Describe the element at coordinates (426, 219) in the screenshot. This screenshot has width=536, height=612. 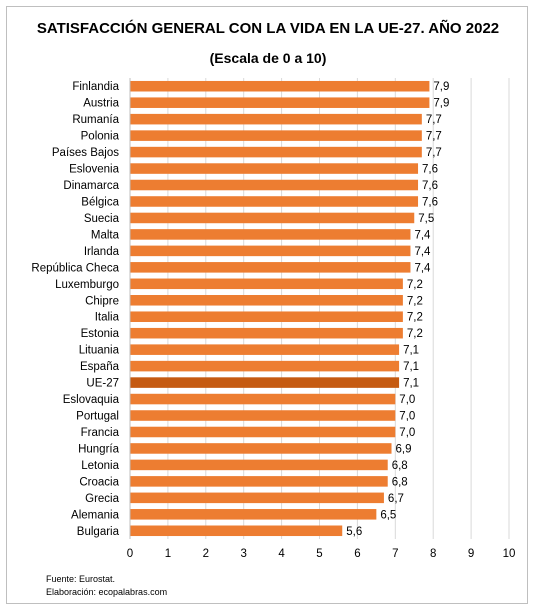
I see `data-label: 7,5` at that location.